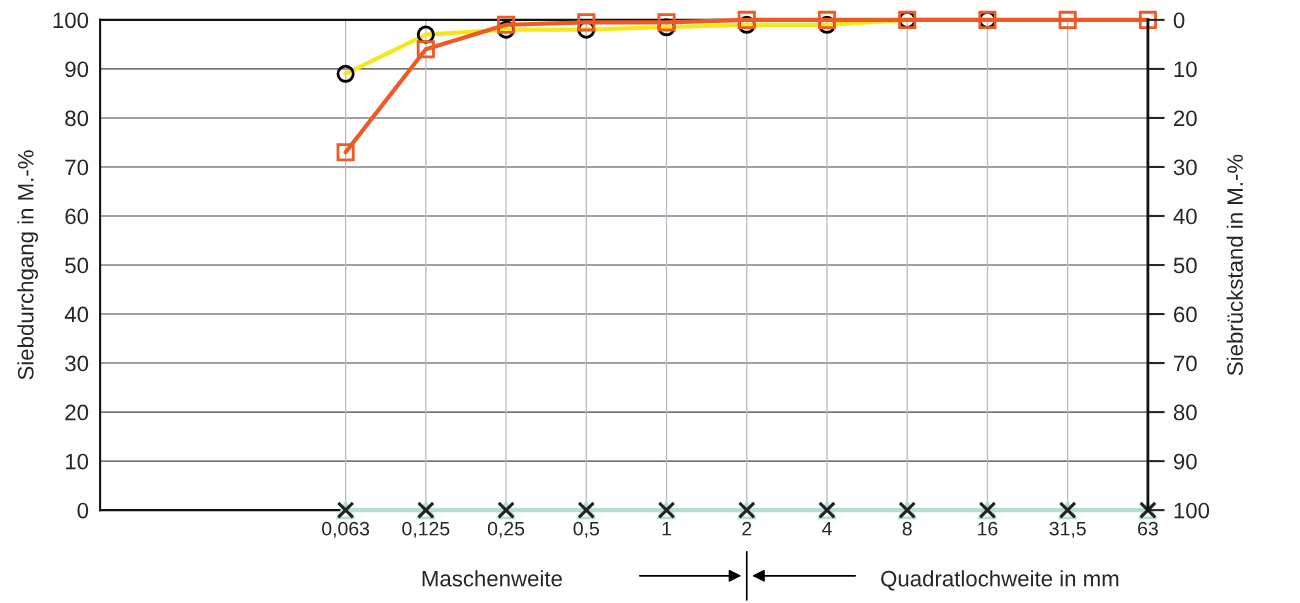 The height and width of the screenshot is (603, 1300). Describe the element at coordinates (77, 363) in the screenshot. I see `y-tick-label: 30` at that location.